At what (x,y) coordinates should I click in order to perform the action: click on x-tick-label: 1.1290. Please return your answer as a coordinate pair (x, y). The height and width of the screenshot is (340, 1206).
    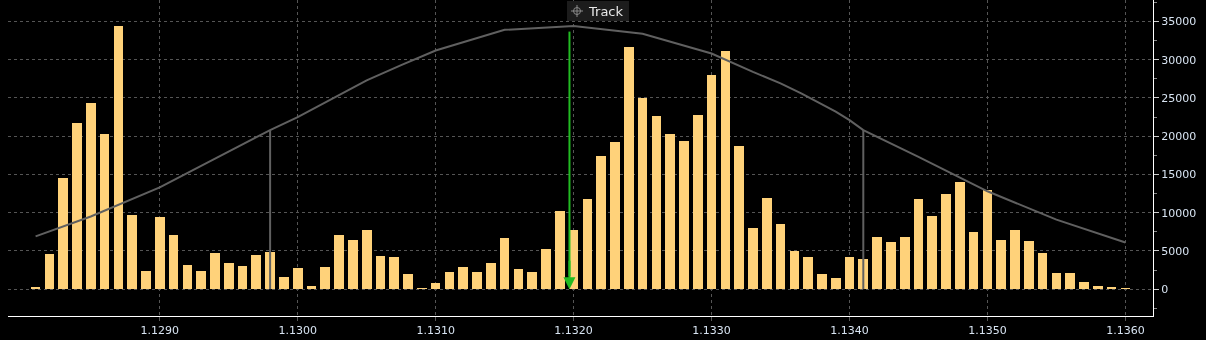
    Looking at the image, I should click on (159, 331).